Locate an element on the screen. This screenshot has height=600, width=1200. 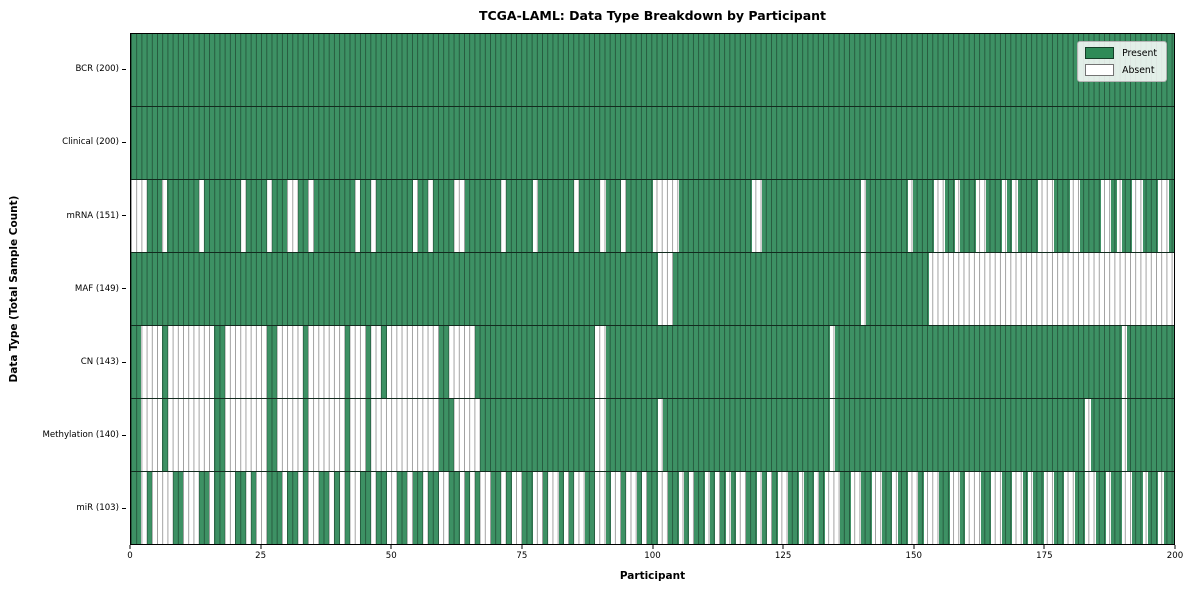
legend-entry-present: Present is located at coordinates (1121, 53).